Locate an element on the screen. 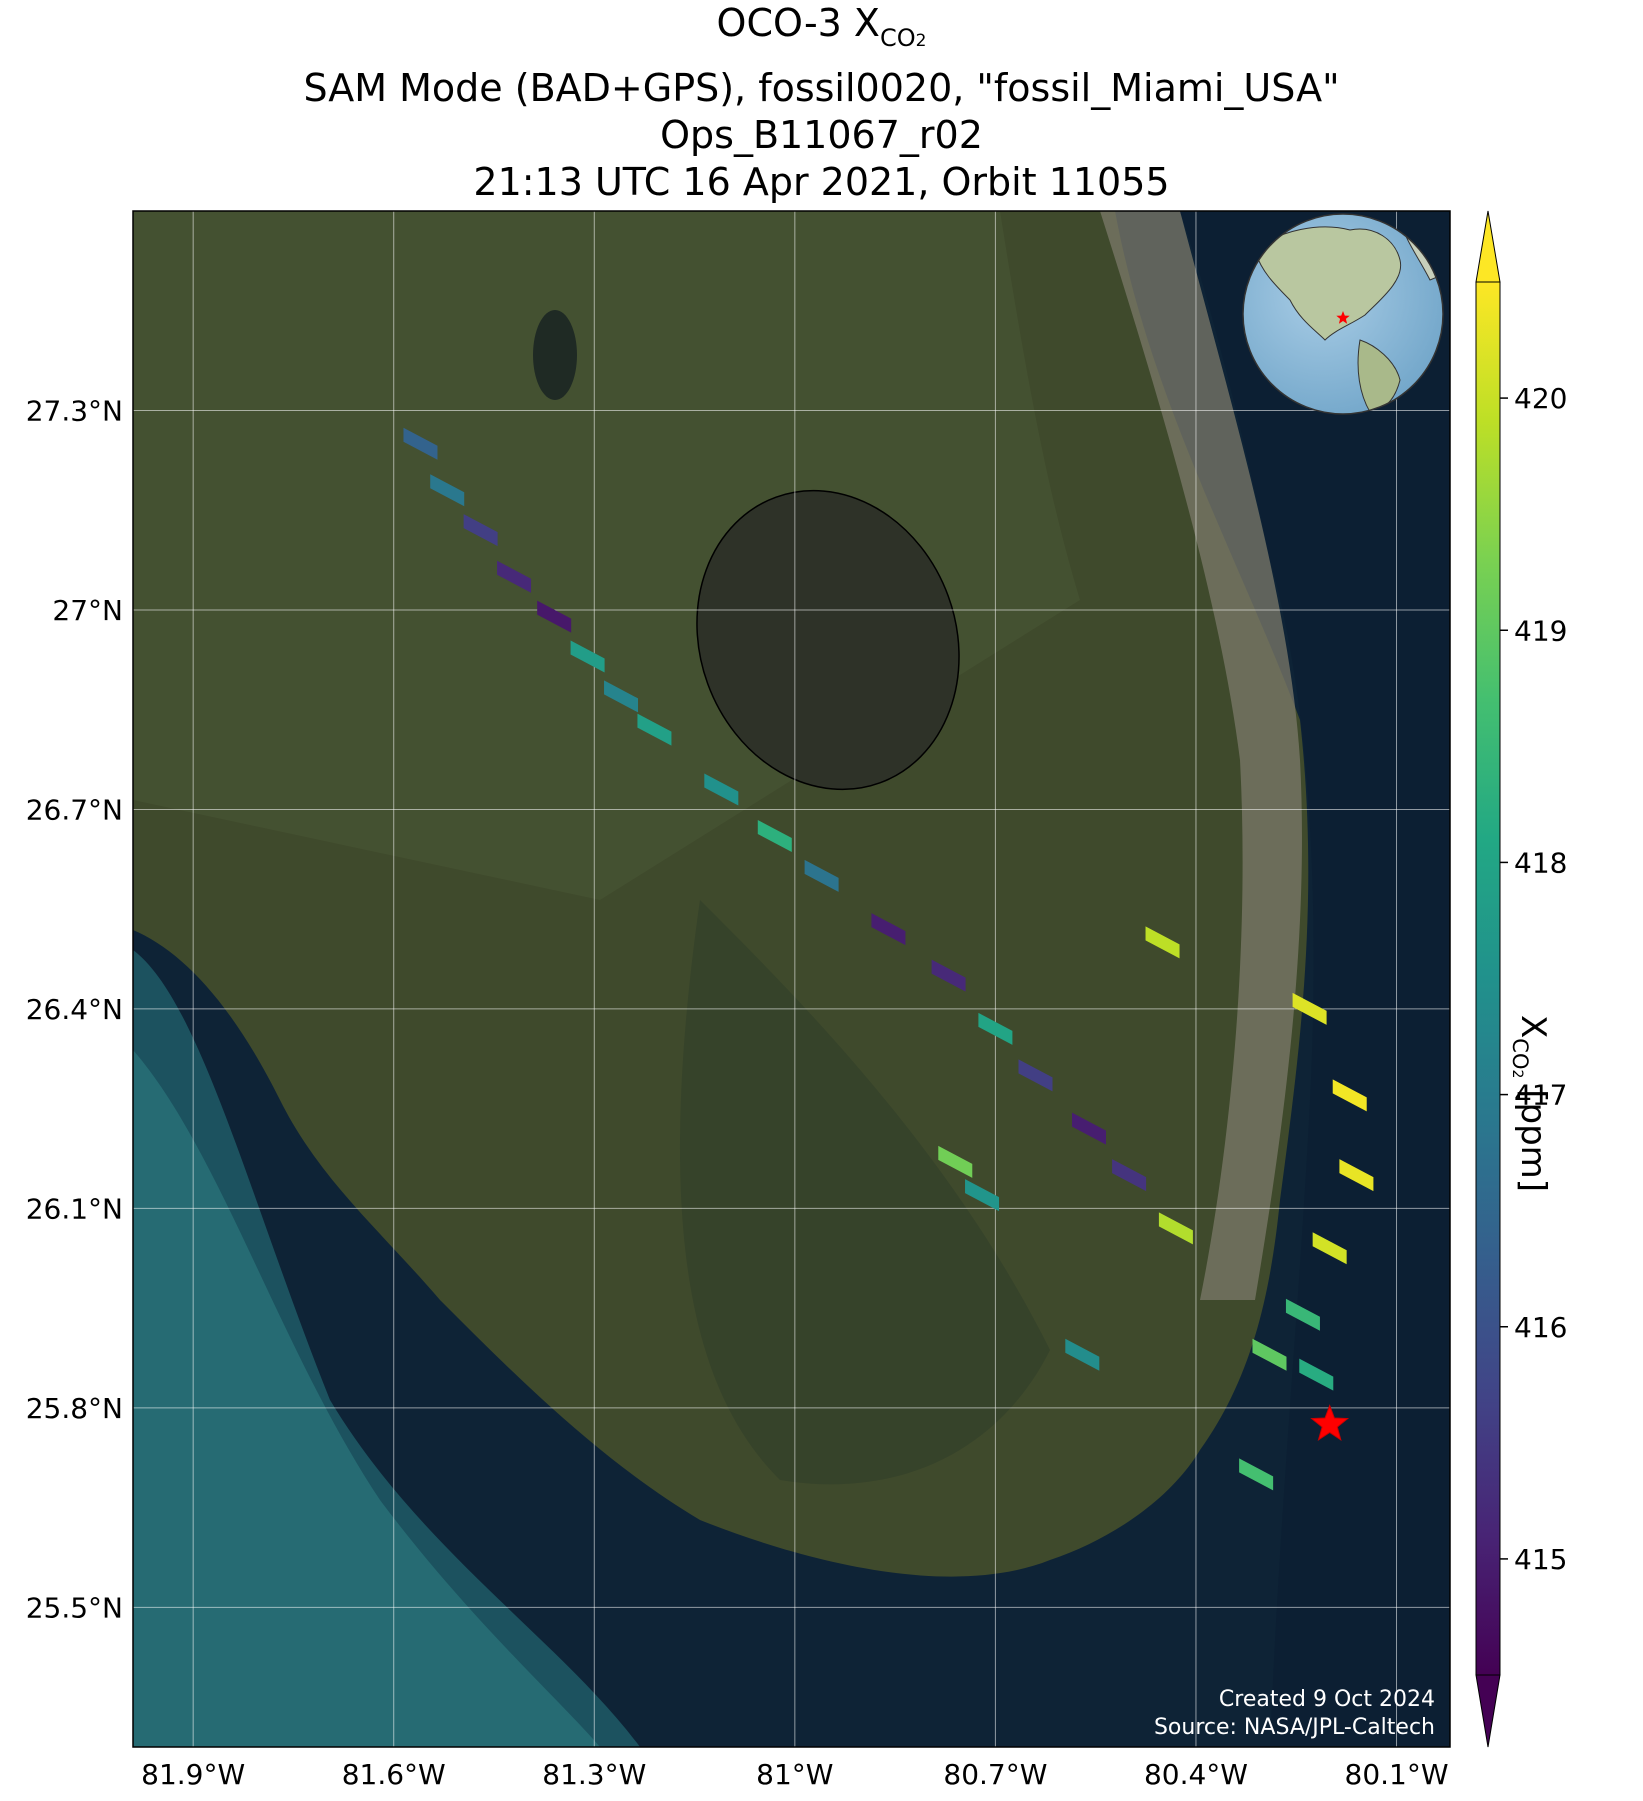  lat-tick-label: 27.3°N is located at coordinates (74, 410).